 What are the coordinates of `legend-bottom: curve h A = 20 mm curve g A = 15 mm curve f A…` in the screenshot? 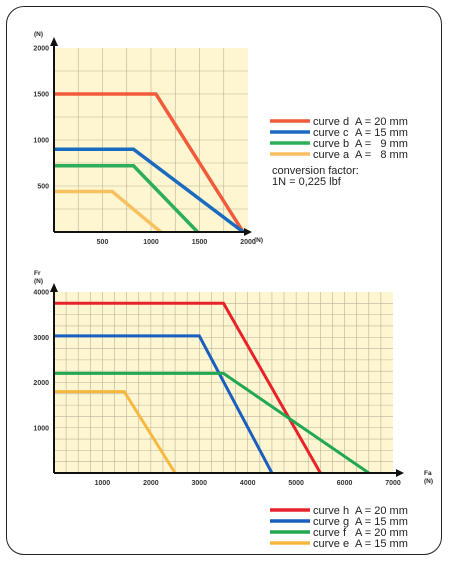 It's located at (339, 527).